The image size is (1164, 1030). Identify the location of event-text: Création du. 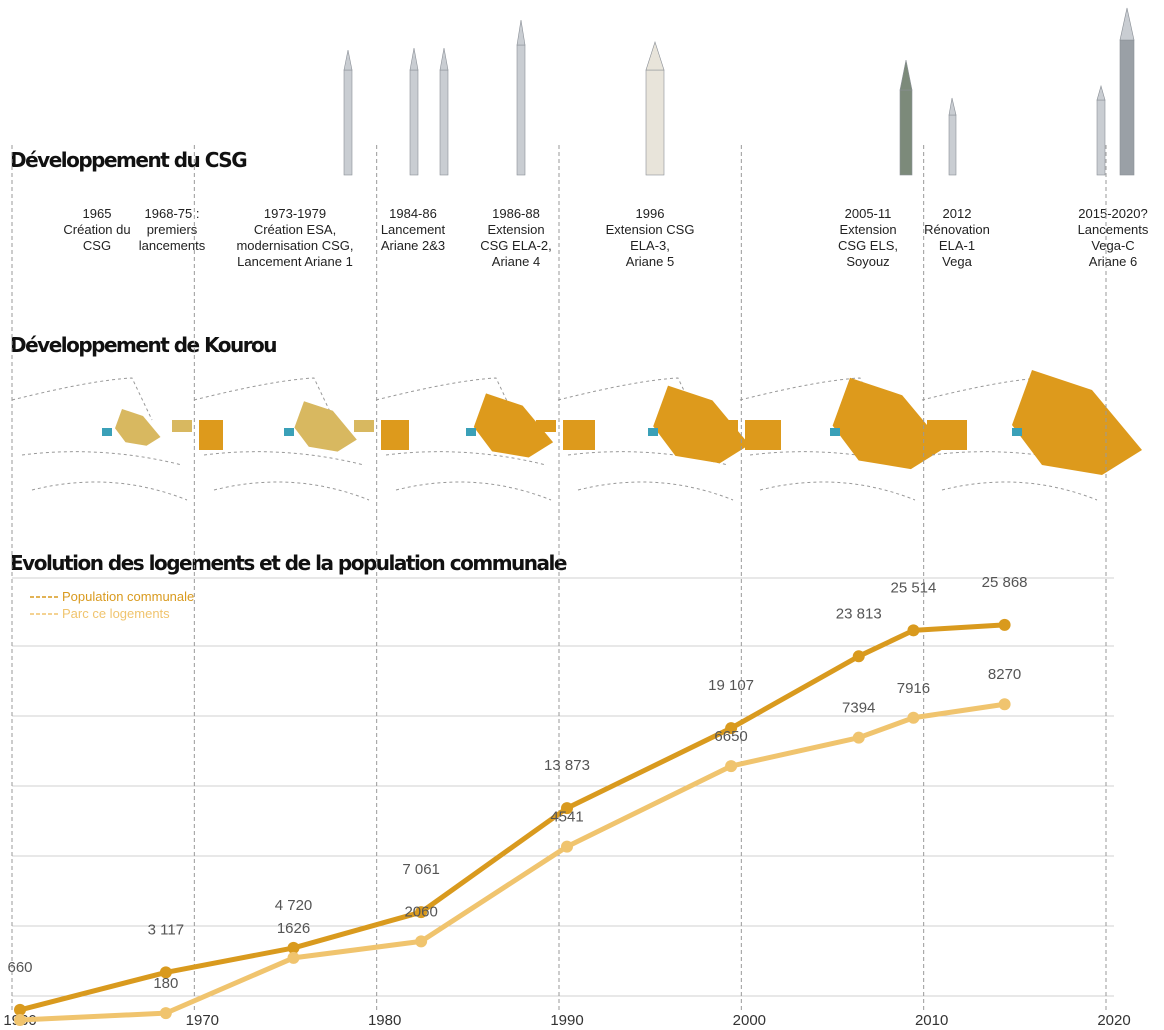
(96, 229).